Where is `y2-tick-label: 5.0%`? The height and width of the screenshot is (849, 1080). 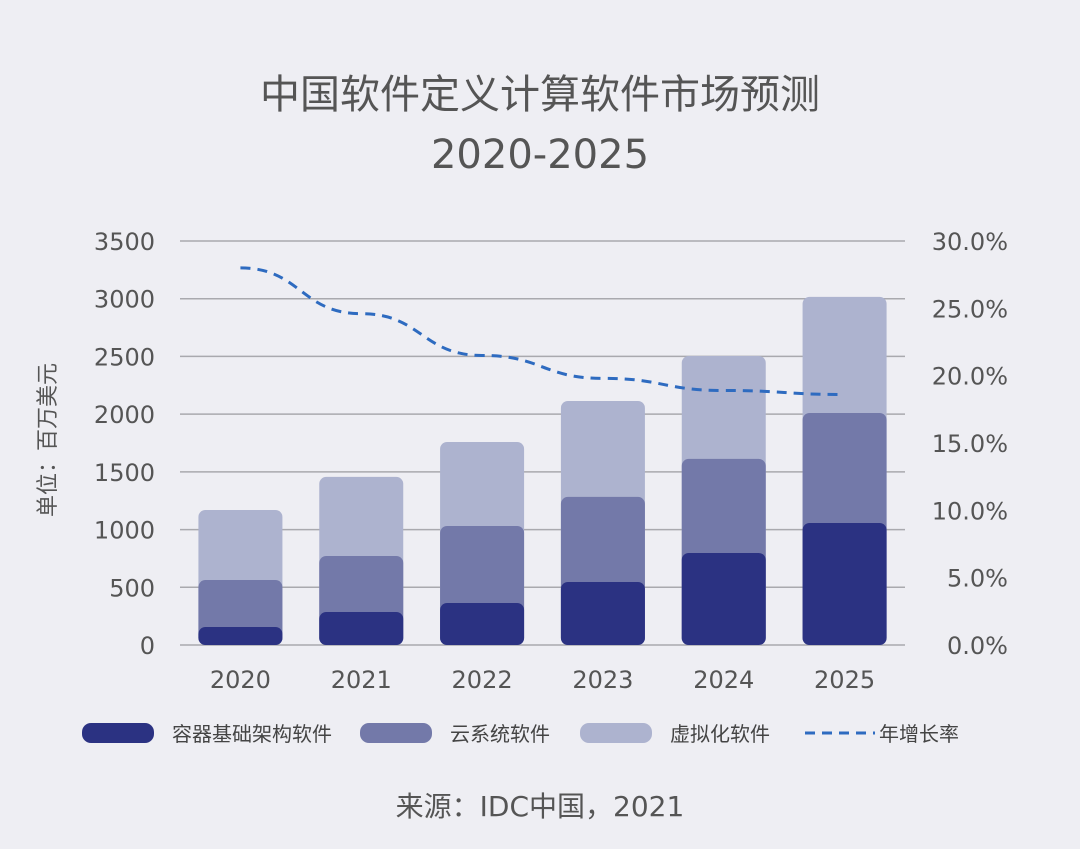
y2-tick-label: 5.0% is located at coordinates (977, 579).